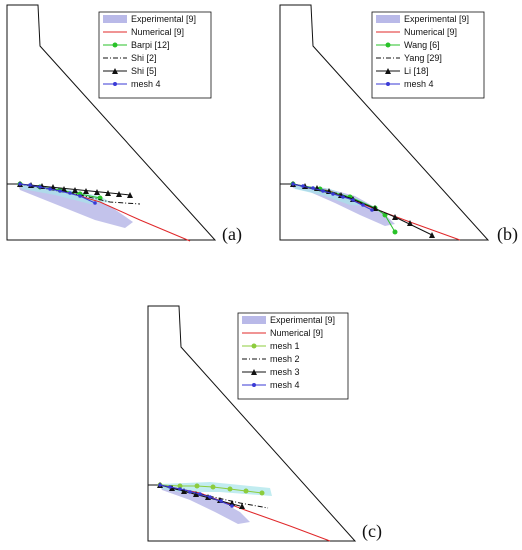 This screenshot has width=522, height=550. I want to click on legend-item: mesh 2, so click(285, 359).